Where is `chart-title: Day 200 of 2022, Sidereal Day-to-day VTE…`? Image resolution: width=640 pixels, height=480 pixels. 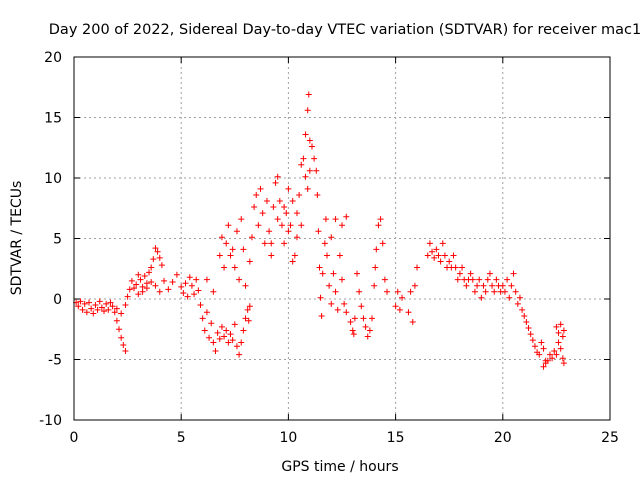
chart-title: Day 200 of 2022, Sidereal Day-to-day VTE… is located at coordinates (344, 30).